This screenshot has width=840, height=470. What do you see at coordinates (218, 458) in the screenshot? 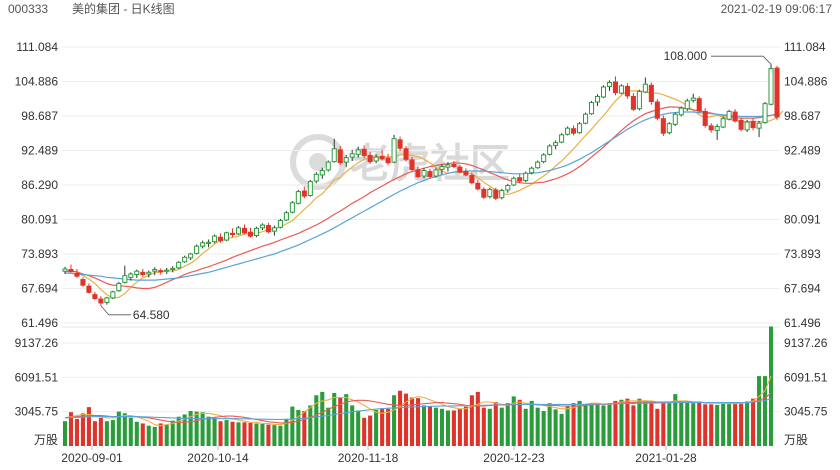
I see `date-tick-label: 2020-10-14` at bounding box center [218, 458].